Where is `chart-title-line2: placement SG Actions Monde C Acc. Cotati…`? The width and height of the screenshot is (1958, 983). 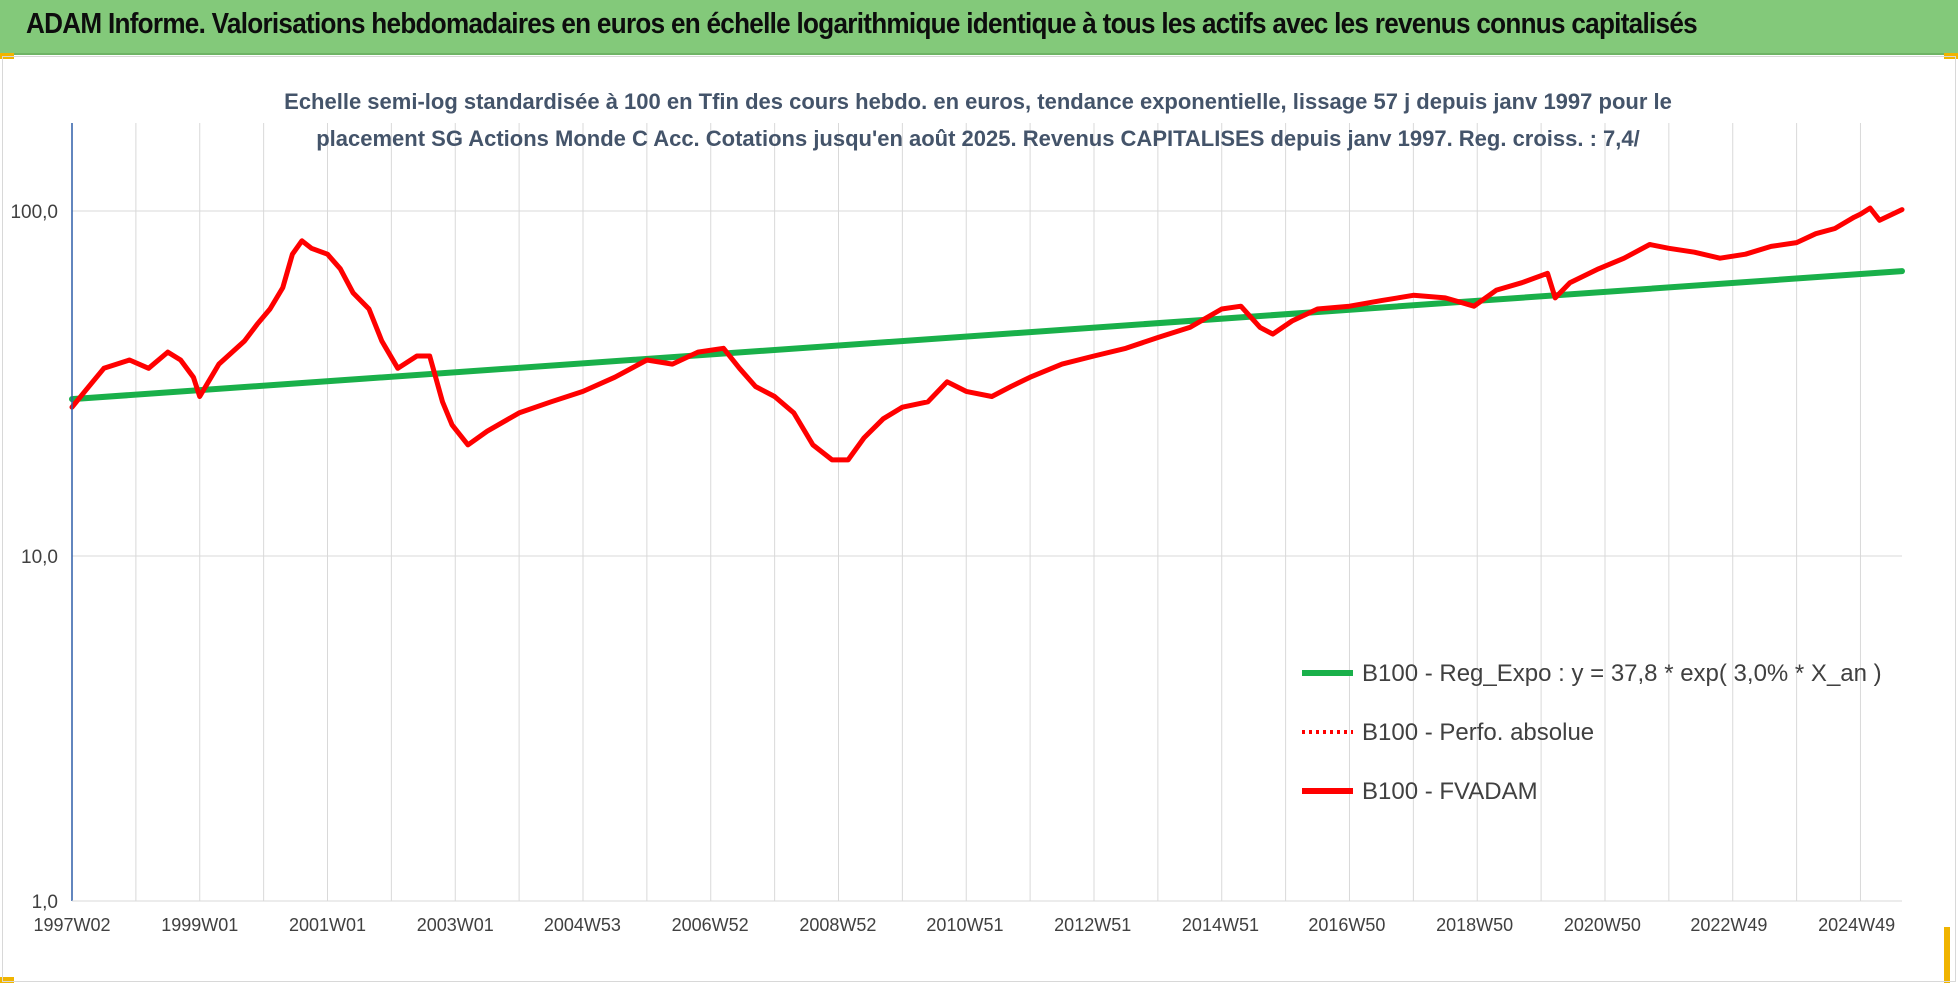 chart-title-line2: placement SG Actions Monde C Acc. Cotati… is located at coordinates (978, 138).